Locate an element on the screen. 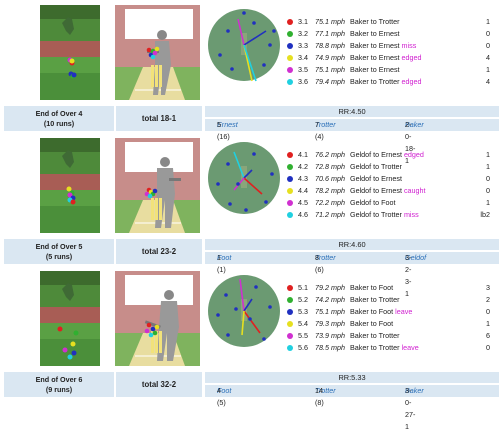 The width and height of the screenshot is (500, 433). ball-row: 5.4 79.3 mph Baker to Foot 1 is located at coordinates (391, 324).